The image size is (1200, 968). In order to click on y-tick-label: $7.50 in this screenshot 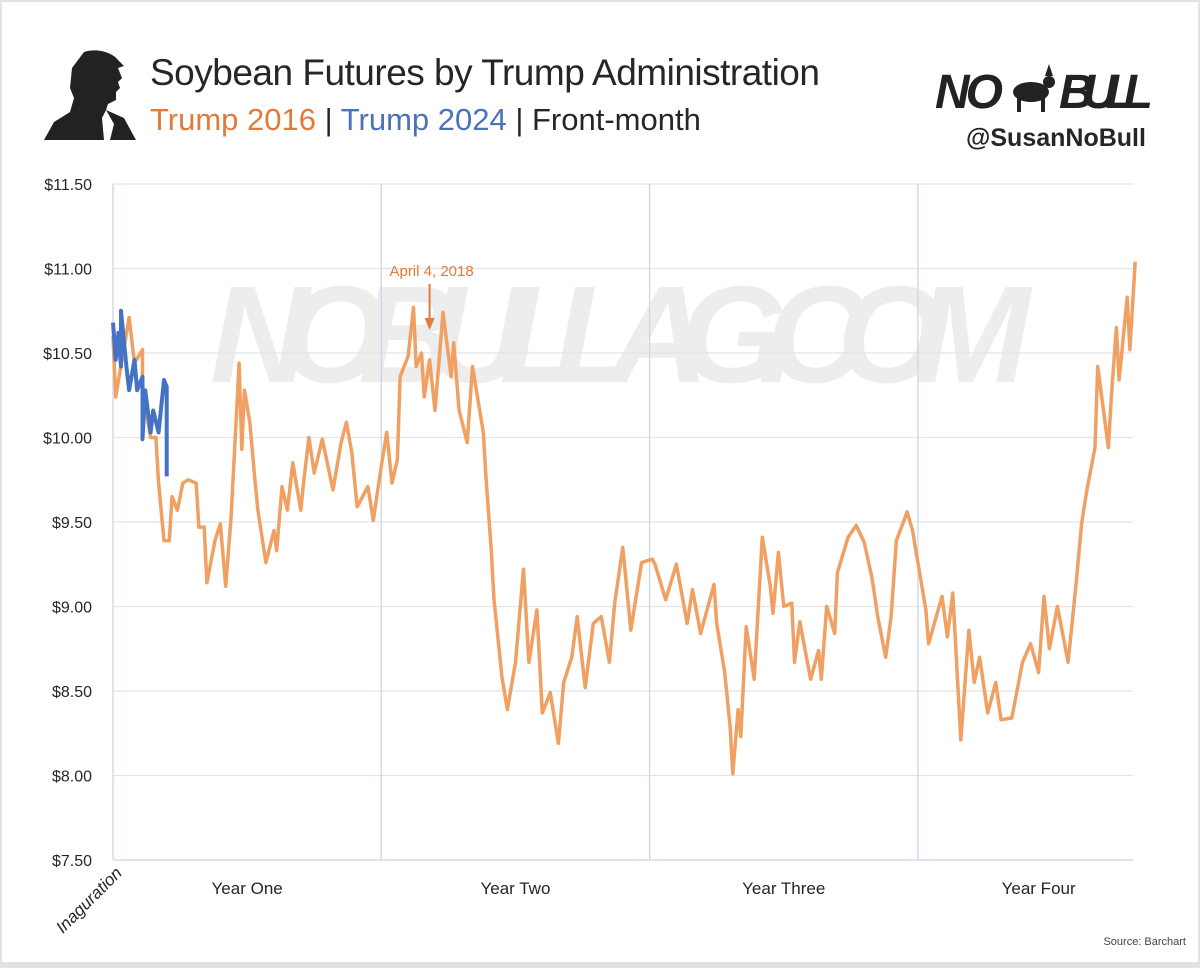, I will do `click(72, 861)`.